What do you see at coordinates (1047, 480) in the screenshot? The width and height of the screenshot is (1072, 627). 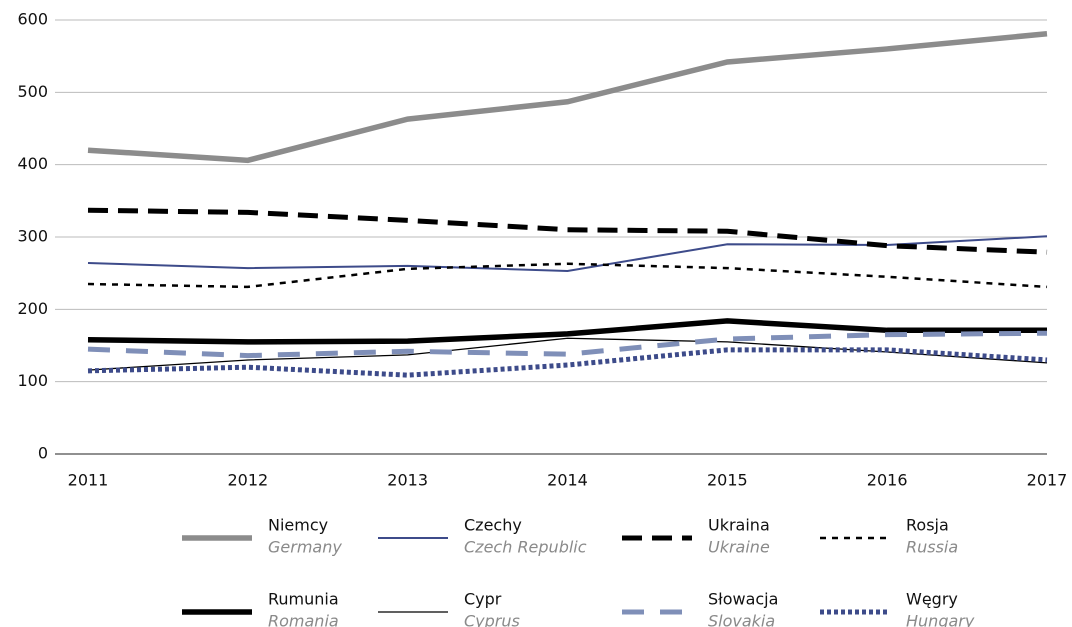 I see `x-tick-label: 2017` at bounding box center [1047, 480].